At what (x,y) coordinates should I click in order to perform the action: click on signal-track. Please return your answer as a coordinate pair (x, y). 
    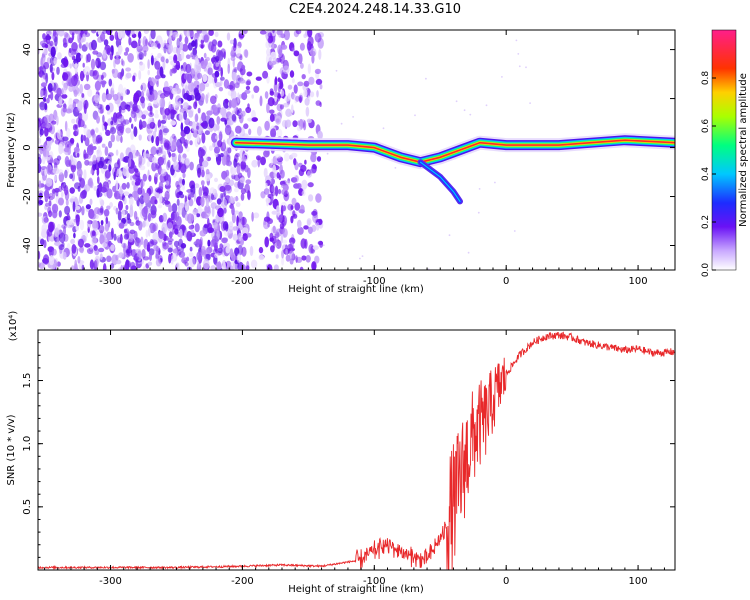
    Looking at the image, I should click on (451, 169).